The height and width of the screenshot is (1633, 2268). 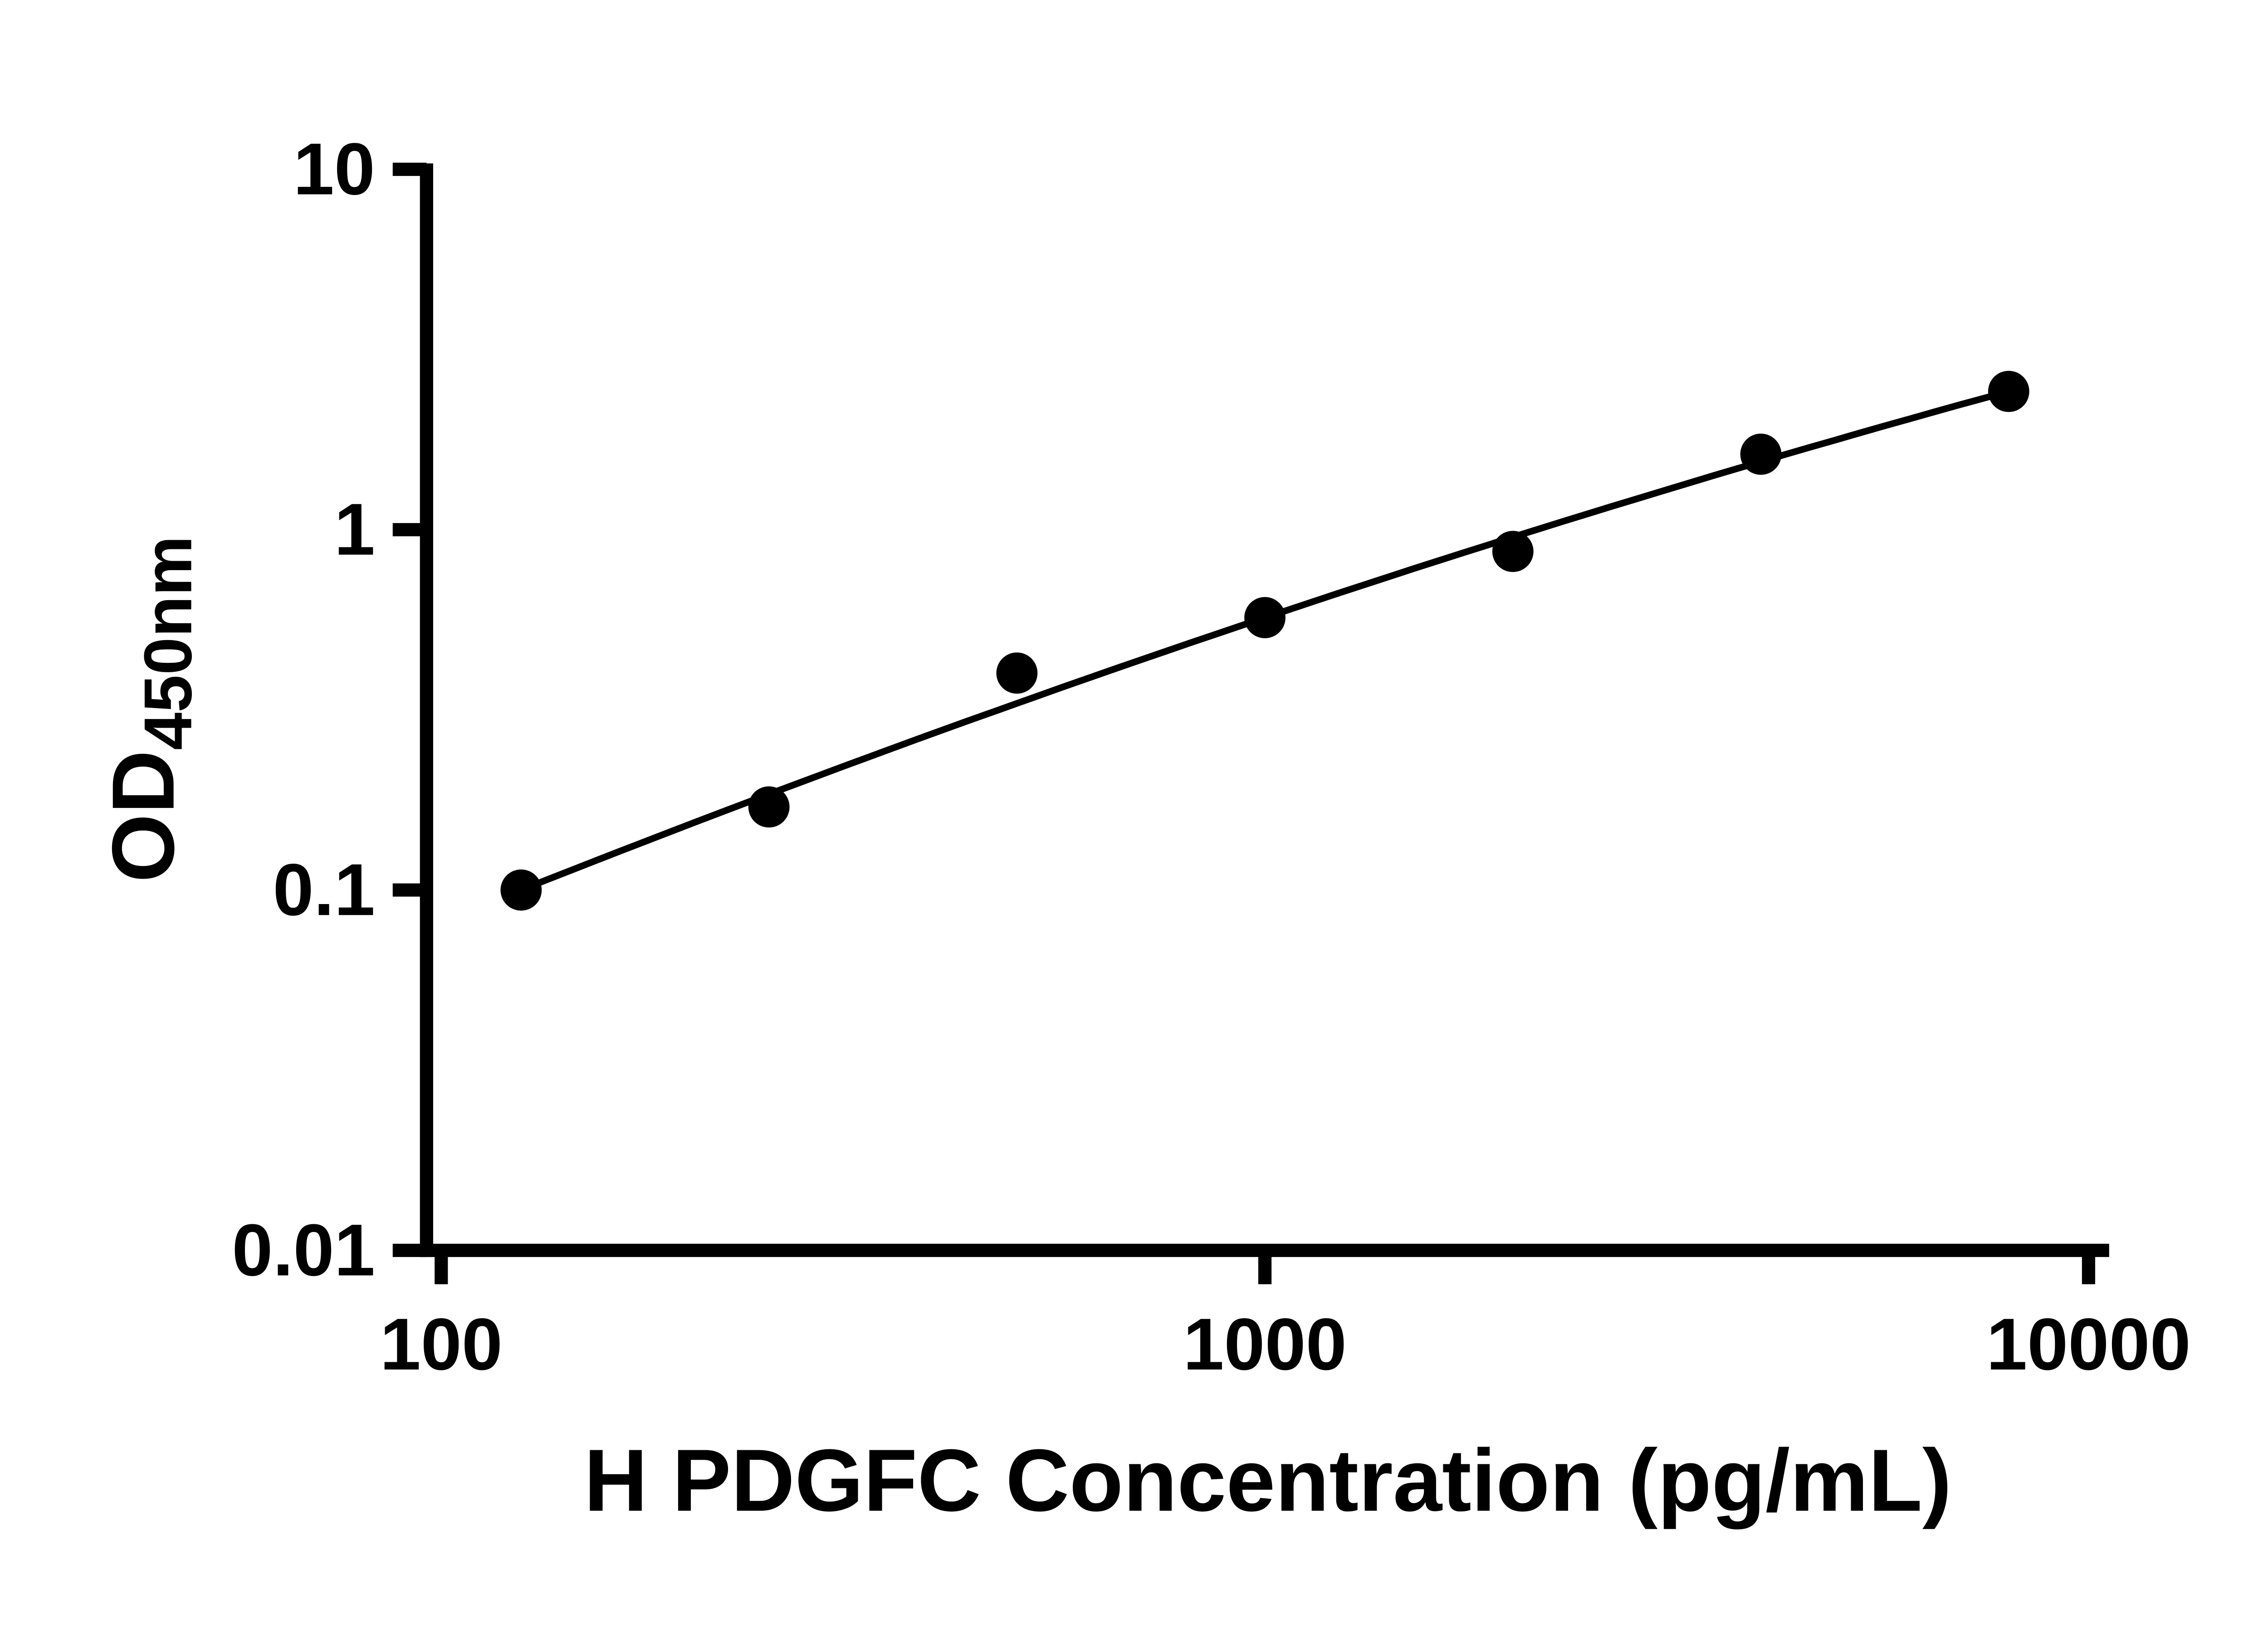 I want to click on y-axis-title: OD450nm, so click(x=150, y=709).